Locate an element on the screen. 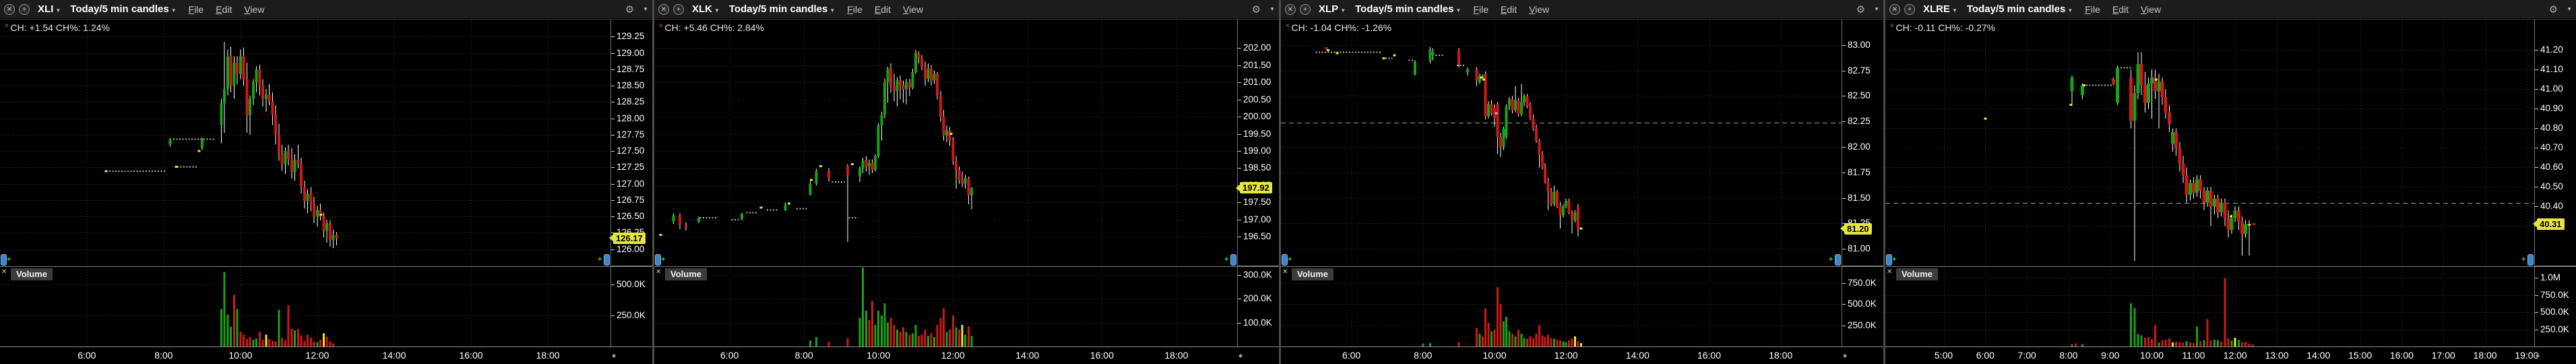 Image resolution: width=2576 pixels, height=364 pixels. price-chart: ✕ CH: -1.04 CH%: -1.26% is located at coordinates (1561, 142).